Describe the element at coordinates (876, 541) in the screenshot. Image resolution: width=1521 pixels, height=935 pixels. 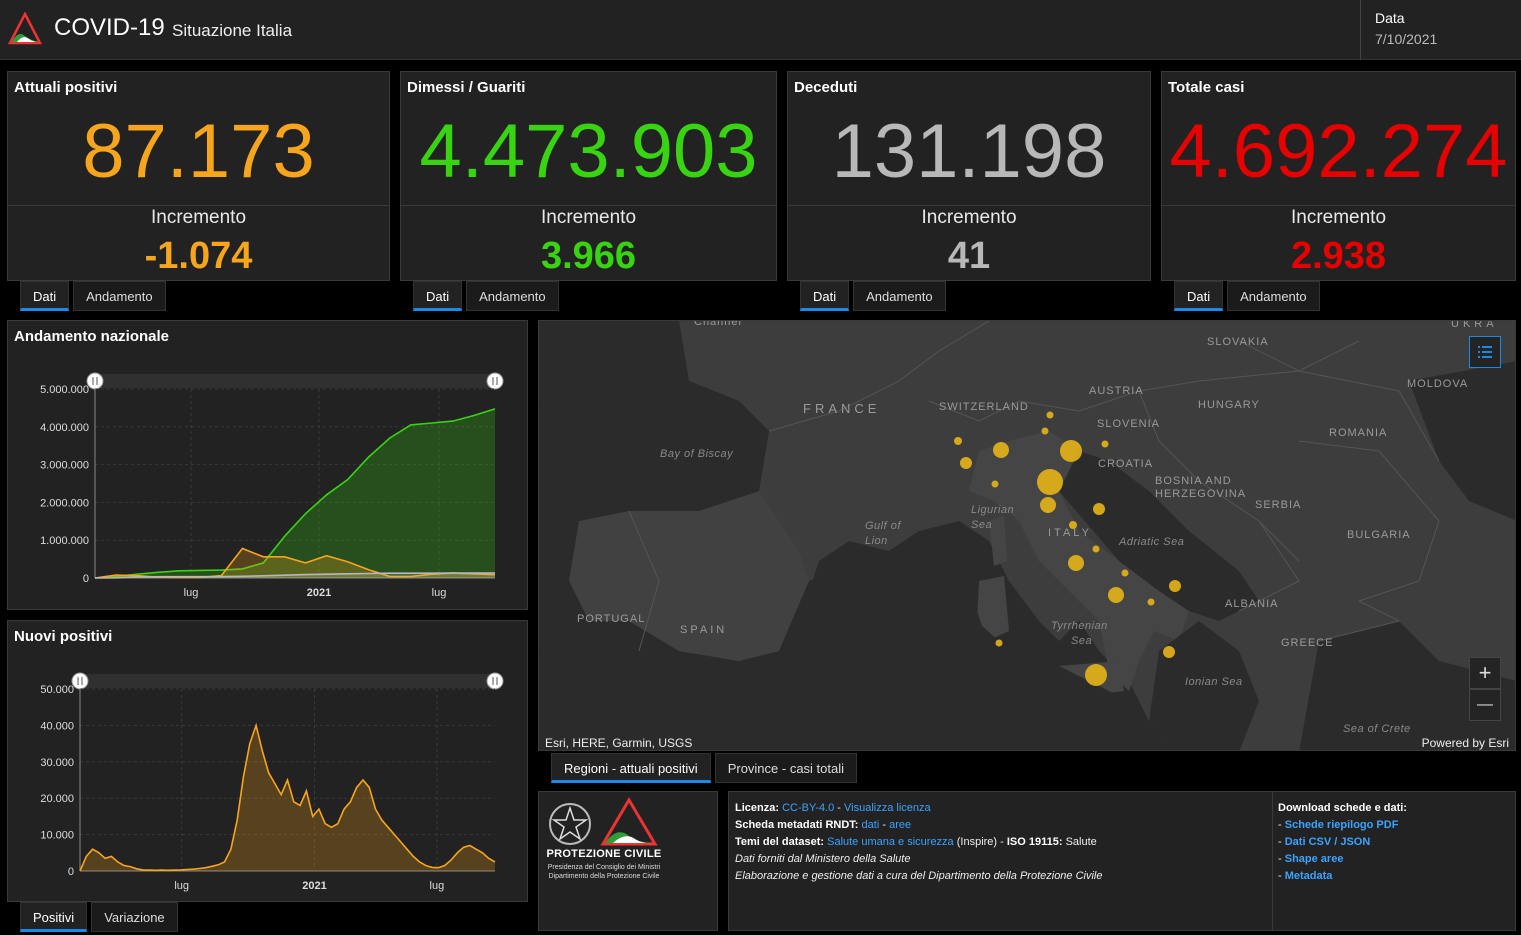
I see `map-label: Lion` at that location.